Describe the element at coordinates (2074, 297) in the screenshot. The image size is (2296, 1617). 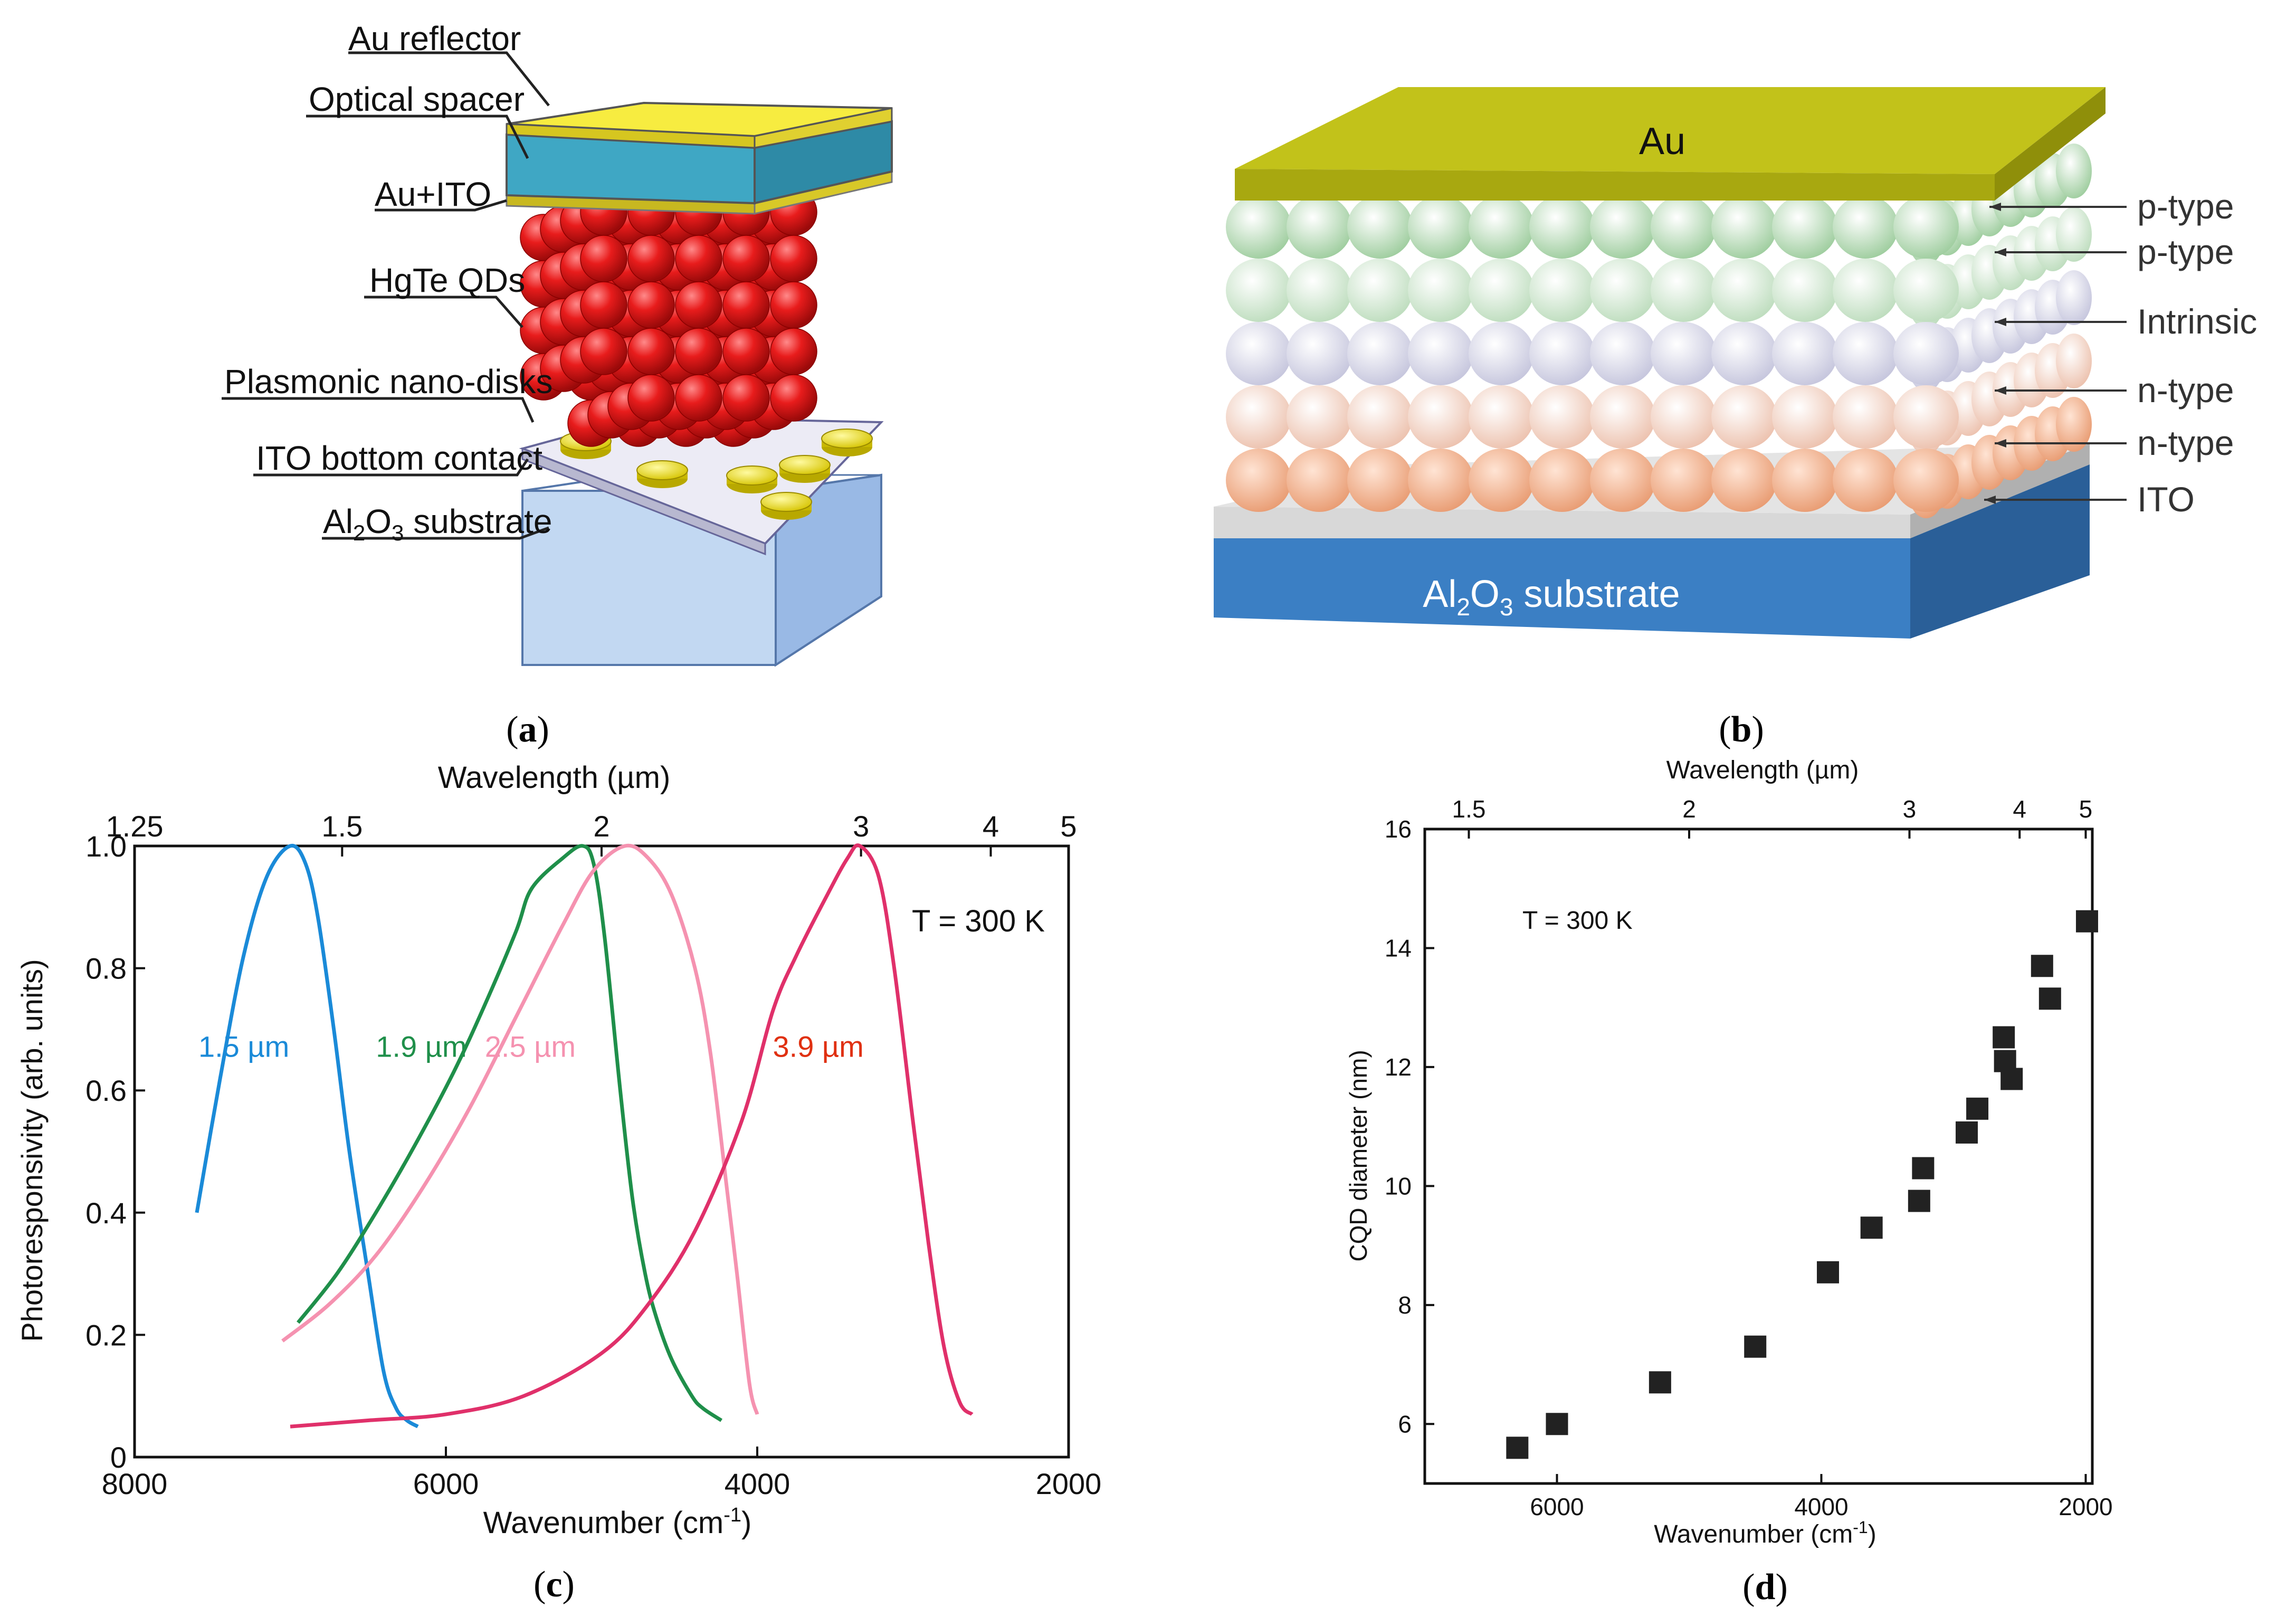
I see `intrinsic-row-side-ball` at that location.